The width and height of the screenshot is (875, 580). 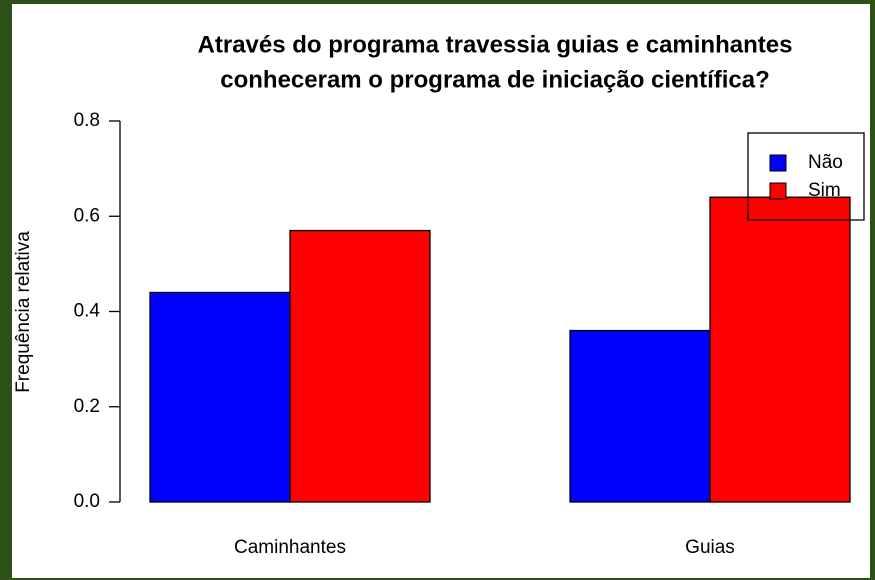 I want to click on x-tick-label: Guias, so click(x=710, y=547).